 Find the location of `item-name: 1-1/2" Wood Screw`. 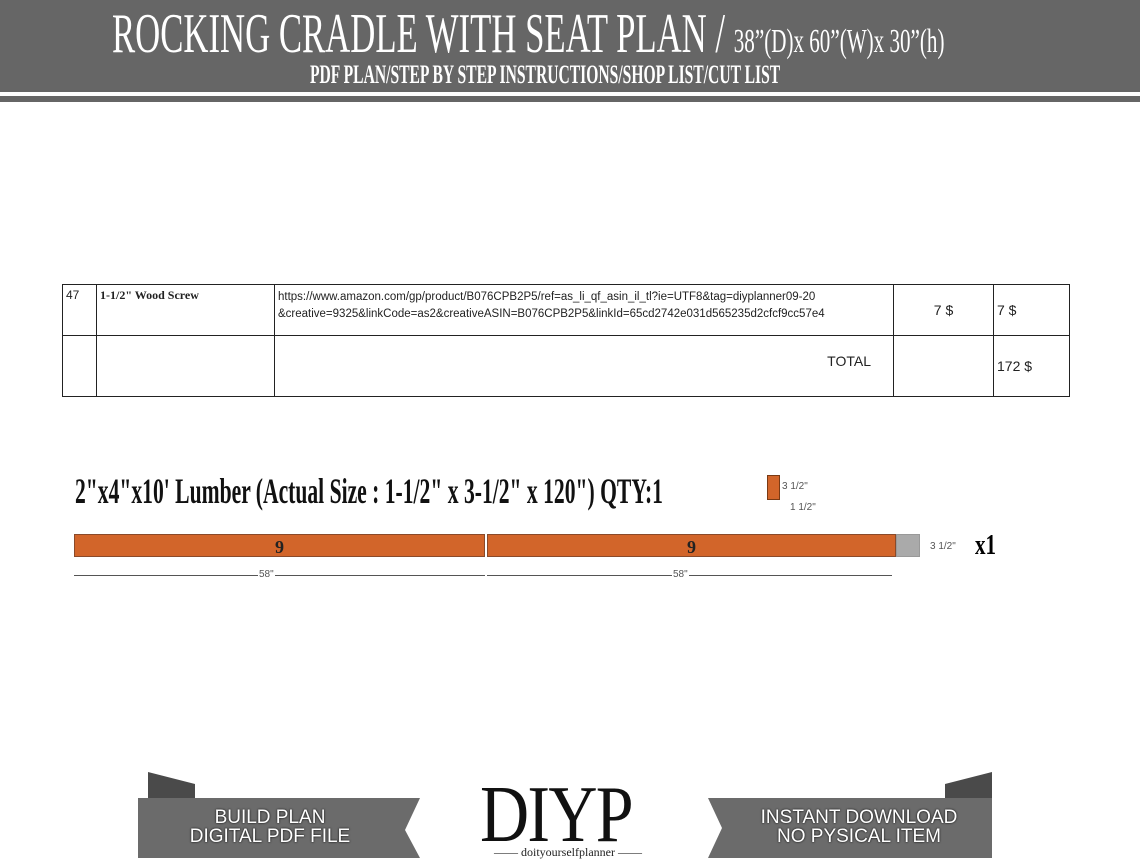

item-name: 1-1/2" Wood Screw is located at coordinates (185, 310).